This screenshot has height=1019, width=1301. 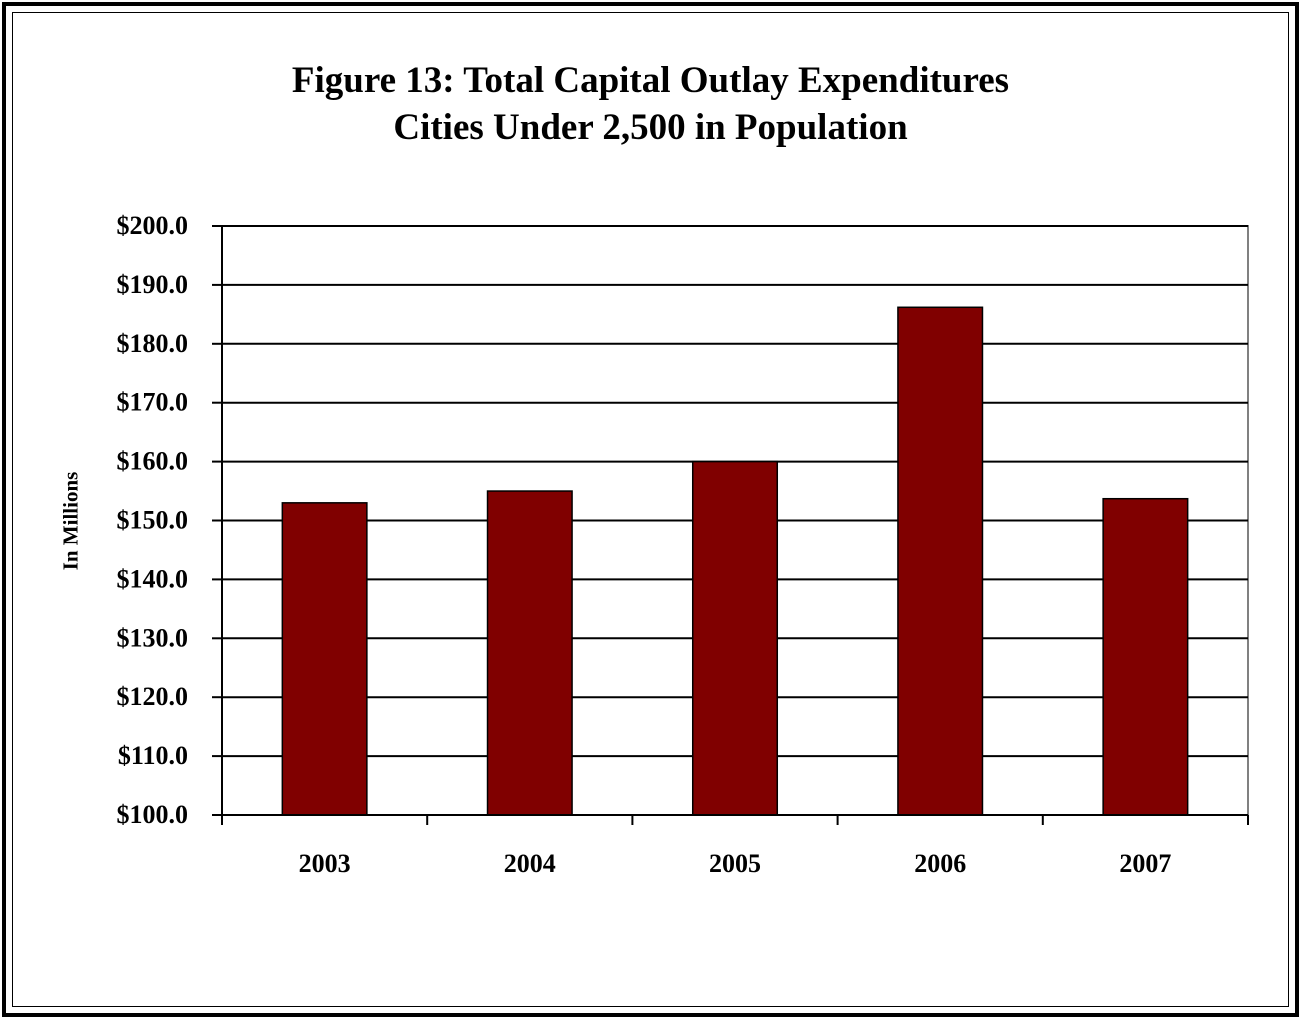 I want to click on chart-subtitle: Cities Under 2,500 in Population, so click(x=650, y=127).